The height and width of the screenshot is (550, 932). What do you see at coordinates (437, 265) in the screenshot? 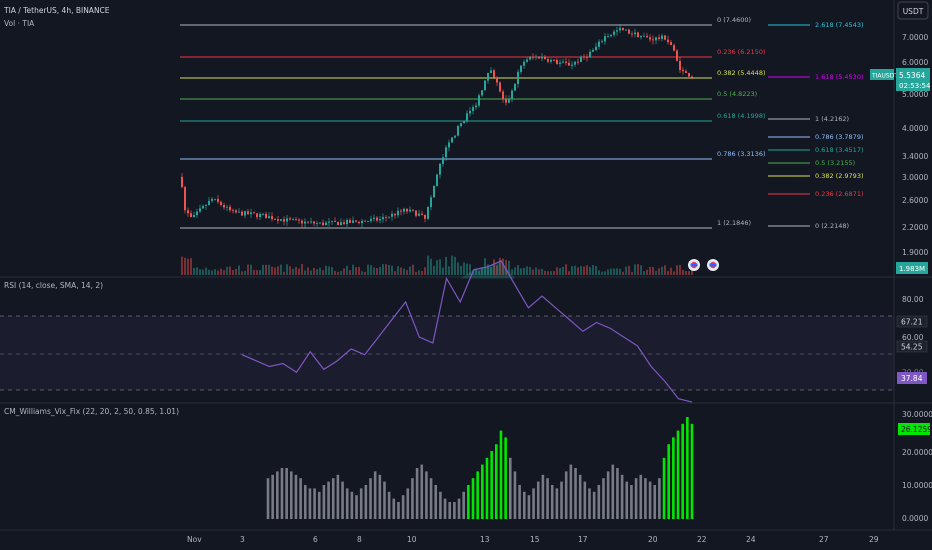
I see `volume-bars` at bounding box center [437, 265].